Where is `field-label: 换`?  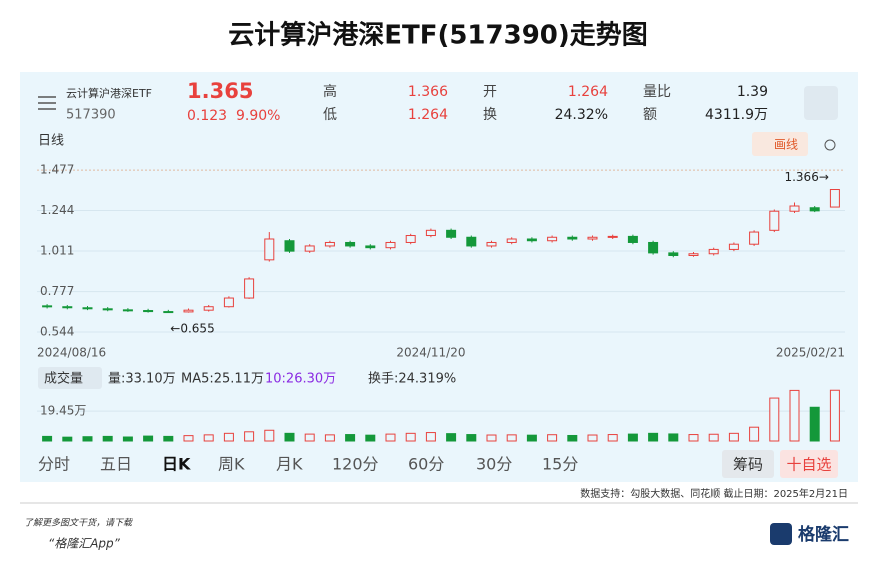 field-label: 换 is located at coordinates (490, 114).